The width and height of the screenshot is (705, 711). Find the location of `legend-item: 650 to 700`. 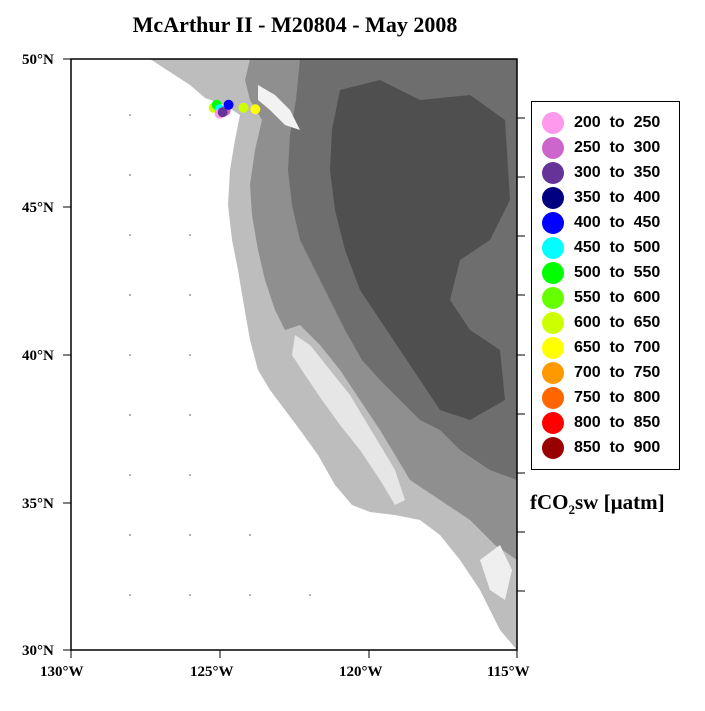

legend-item: 650 to 700 is located at coordinates (601, 348).